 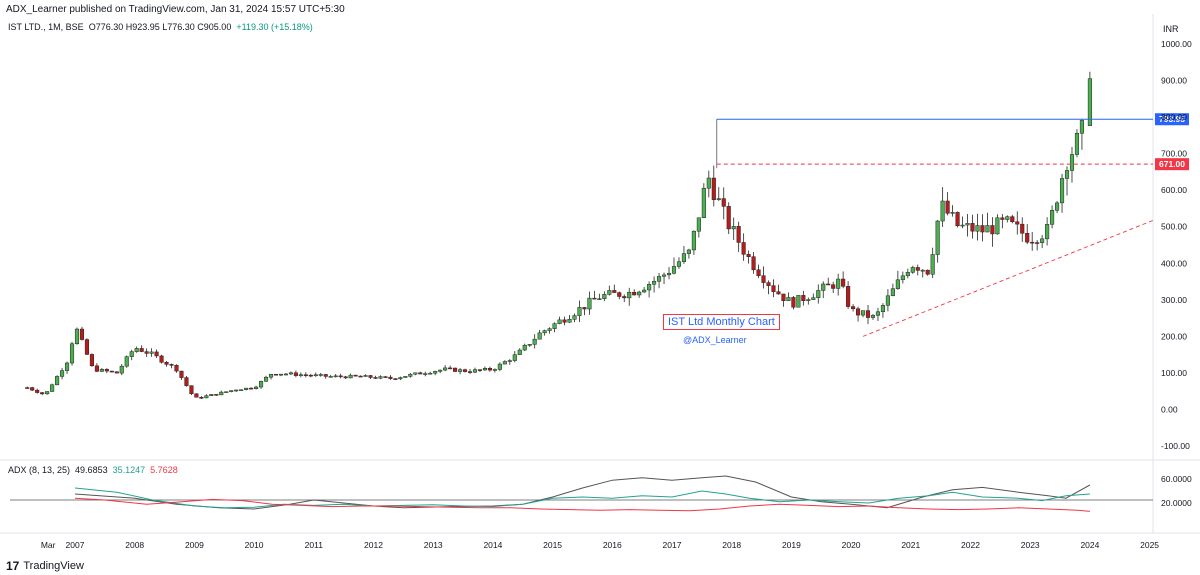 What do you see at coordinates (1174, 263) in the screenshot?
I see `y-tick-label: 400.00` at bounding box center [1174, 263].